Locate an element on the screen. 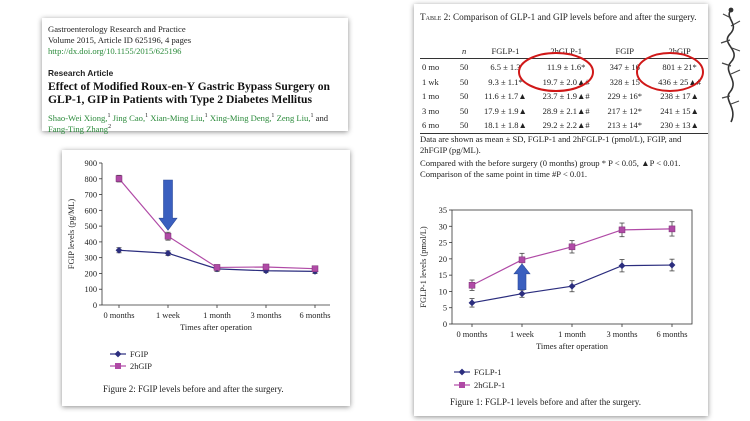 The width and height of the screenshot is (750, 421). table-cell: 1 wk is located at coordinates (430, 81).